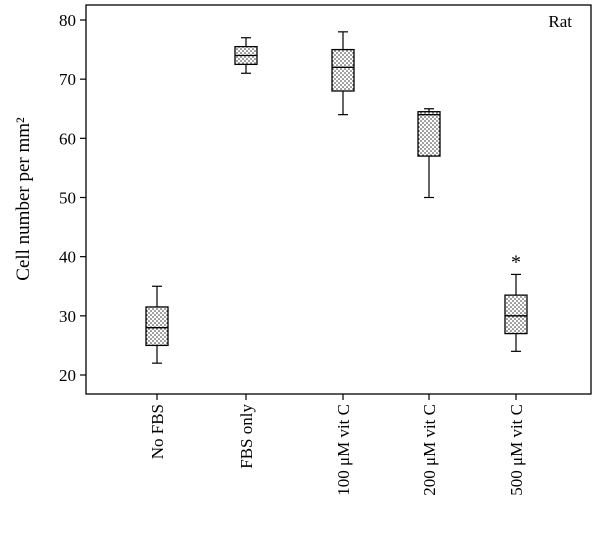 Image resolution: width=600 pixels, height=535 pixels. Describe the element at coordinates (157, 431) in the screenshot. I see `x-category-label: No FBS` at that location.